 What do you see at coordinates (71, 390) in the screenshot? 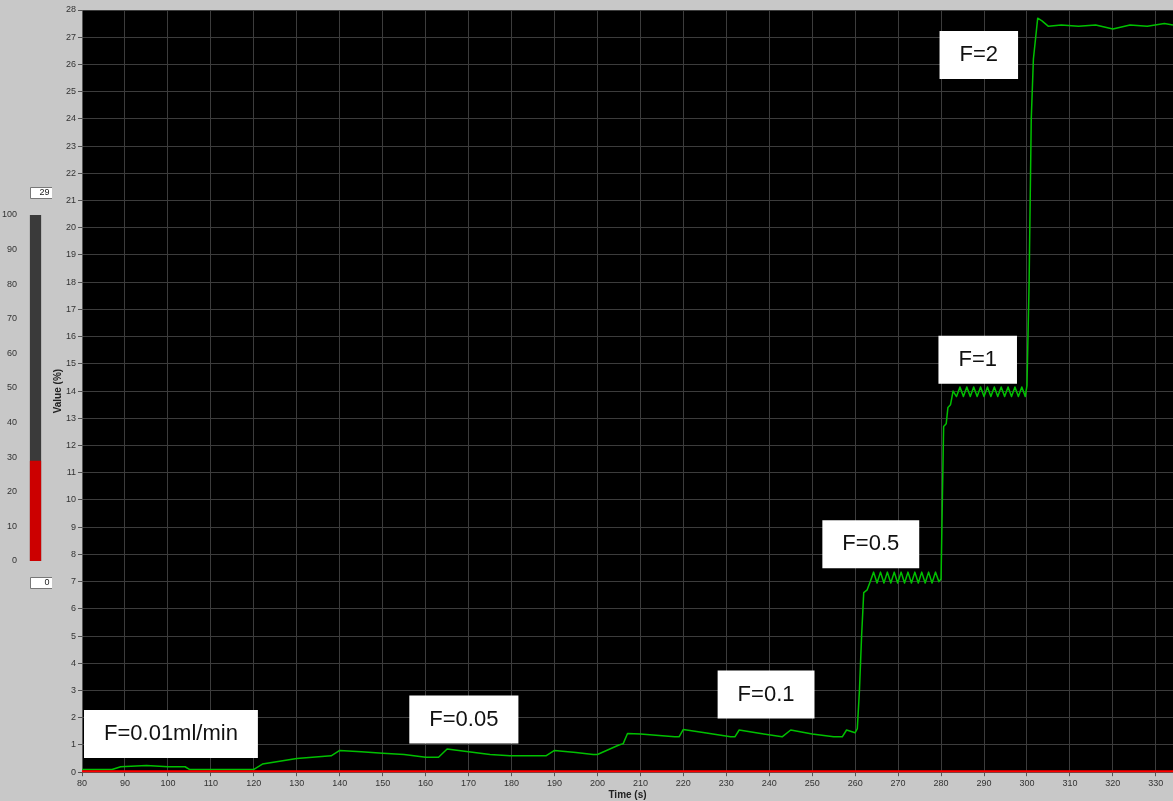
I see `y-tick-label: 14` at bounding box center [71, 390].